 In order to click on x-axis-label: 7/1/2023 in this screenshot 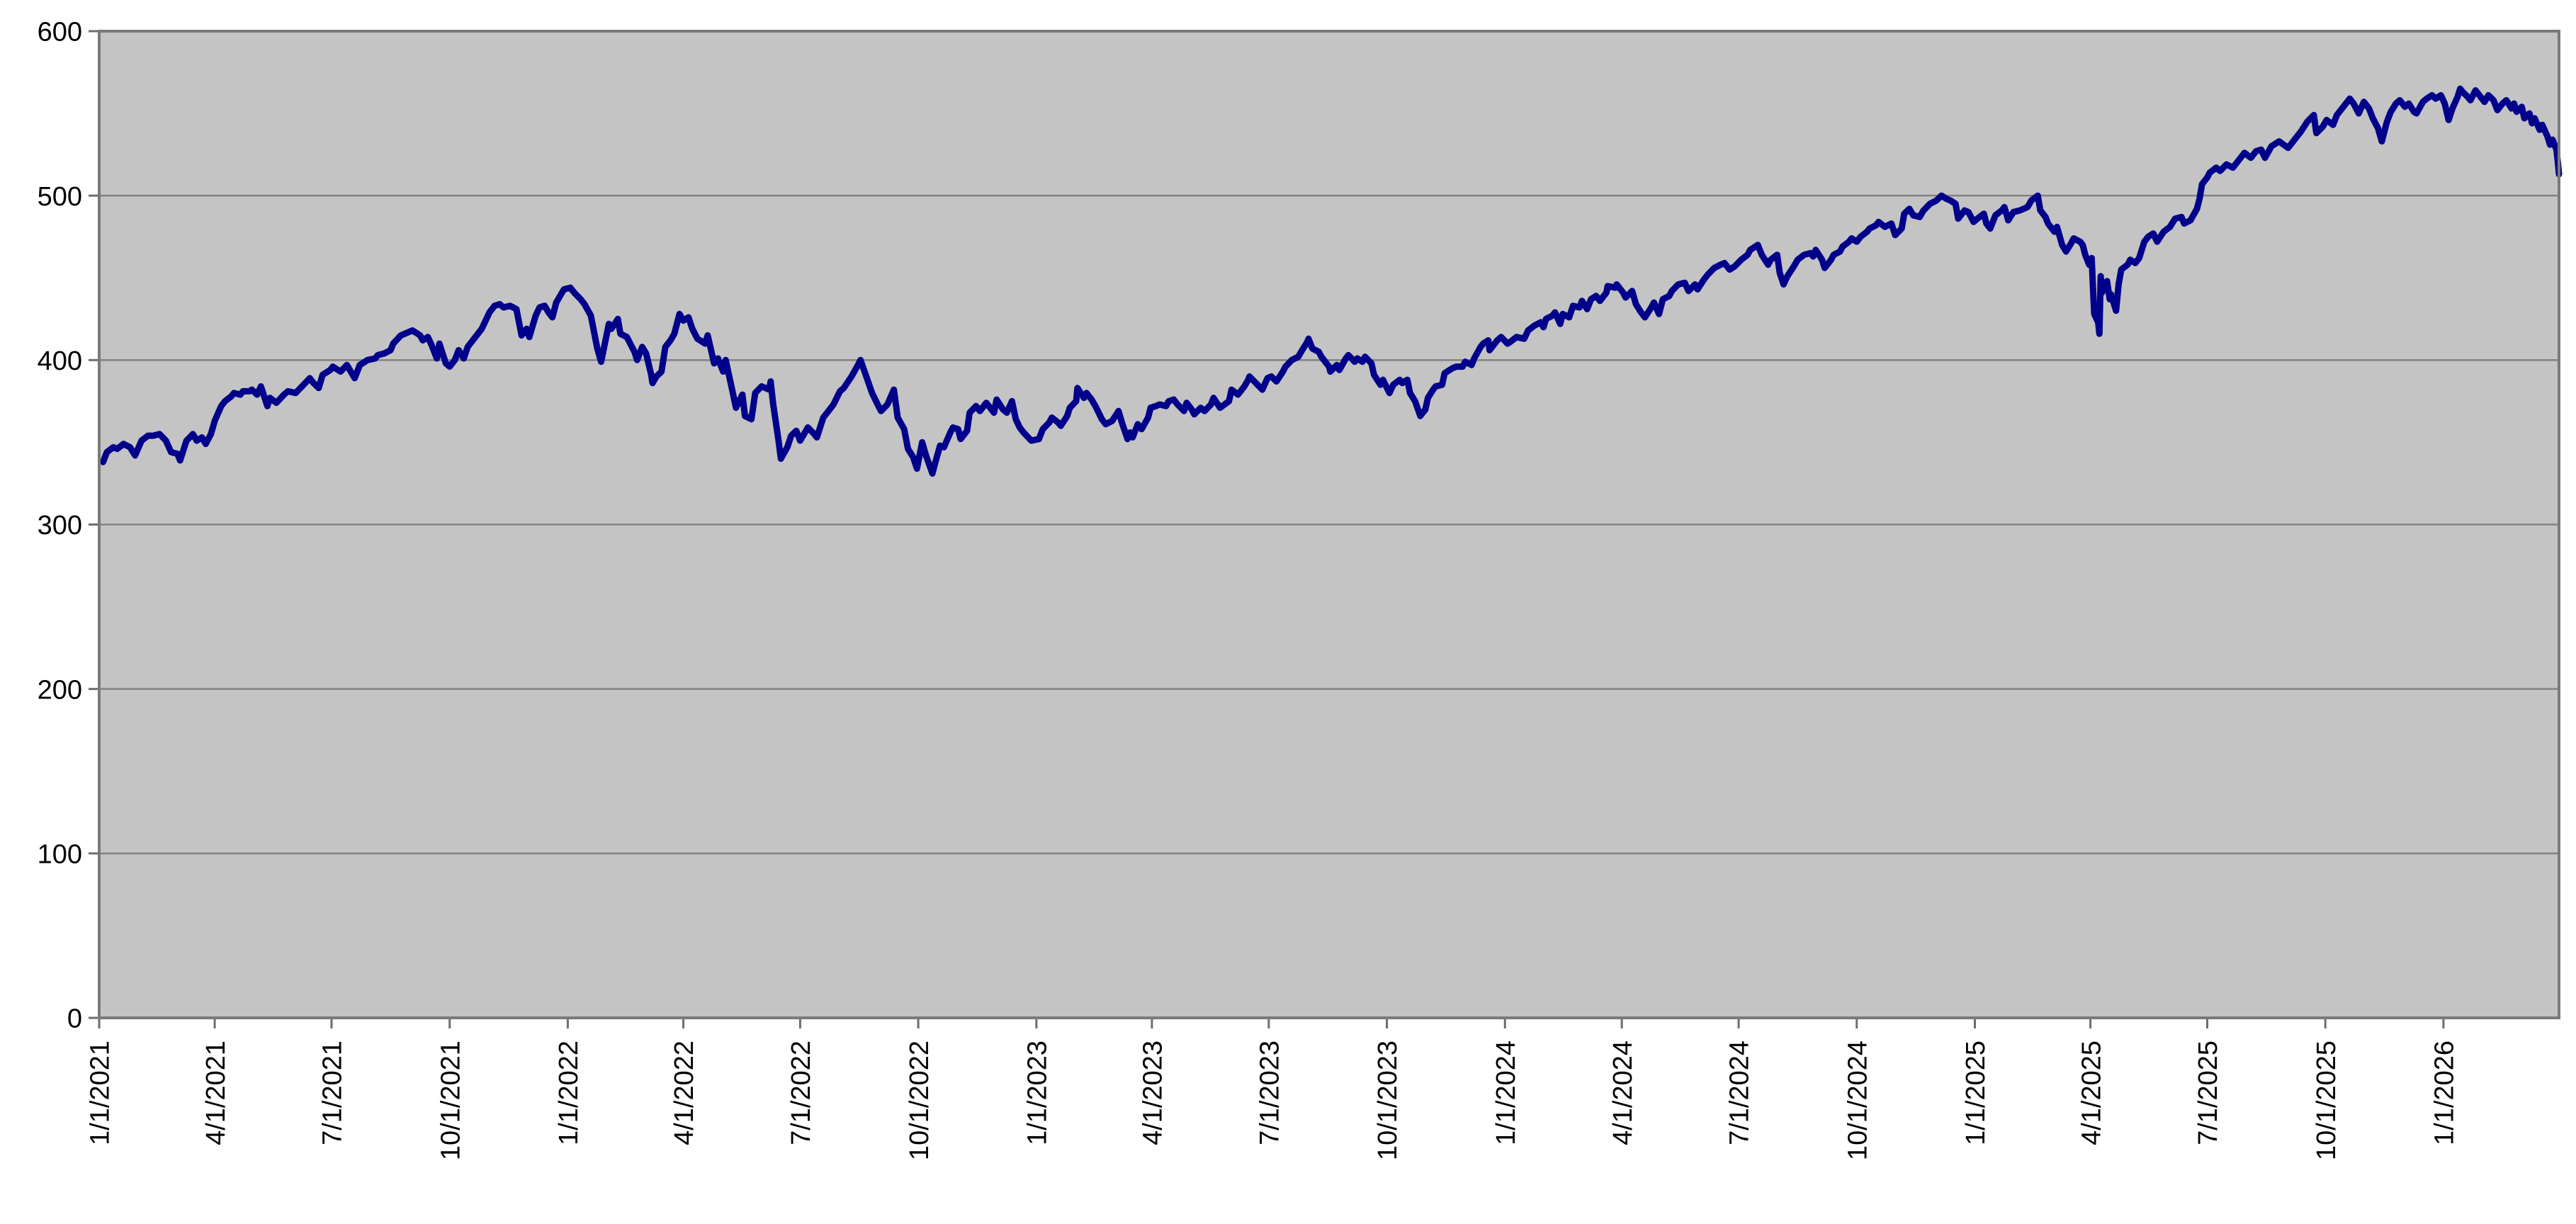, I will do `click(1270, 1093)`.